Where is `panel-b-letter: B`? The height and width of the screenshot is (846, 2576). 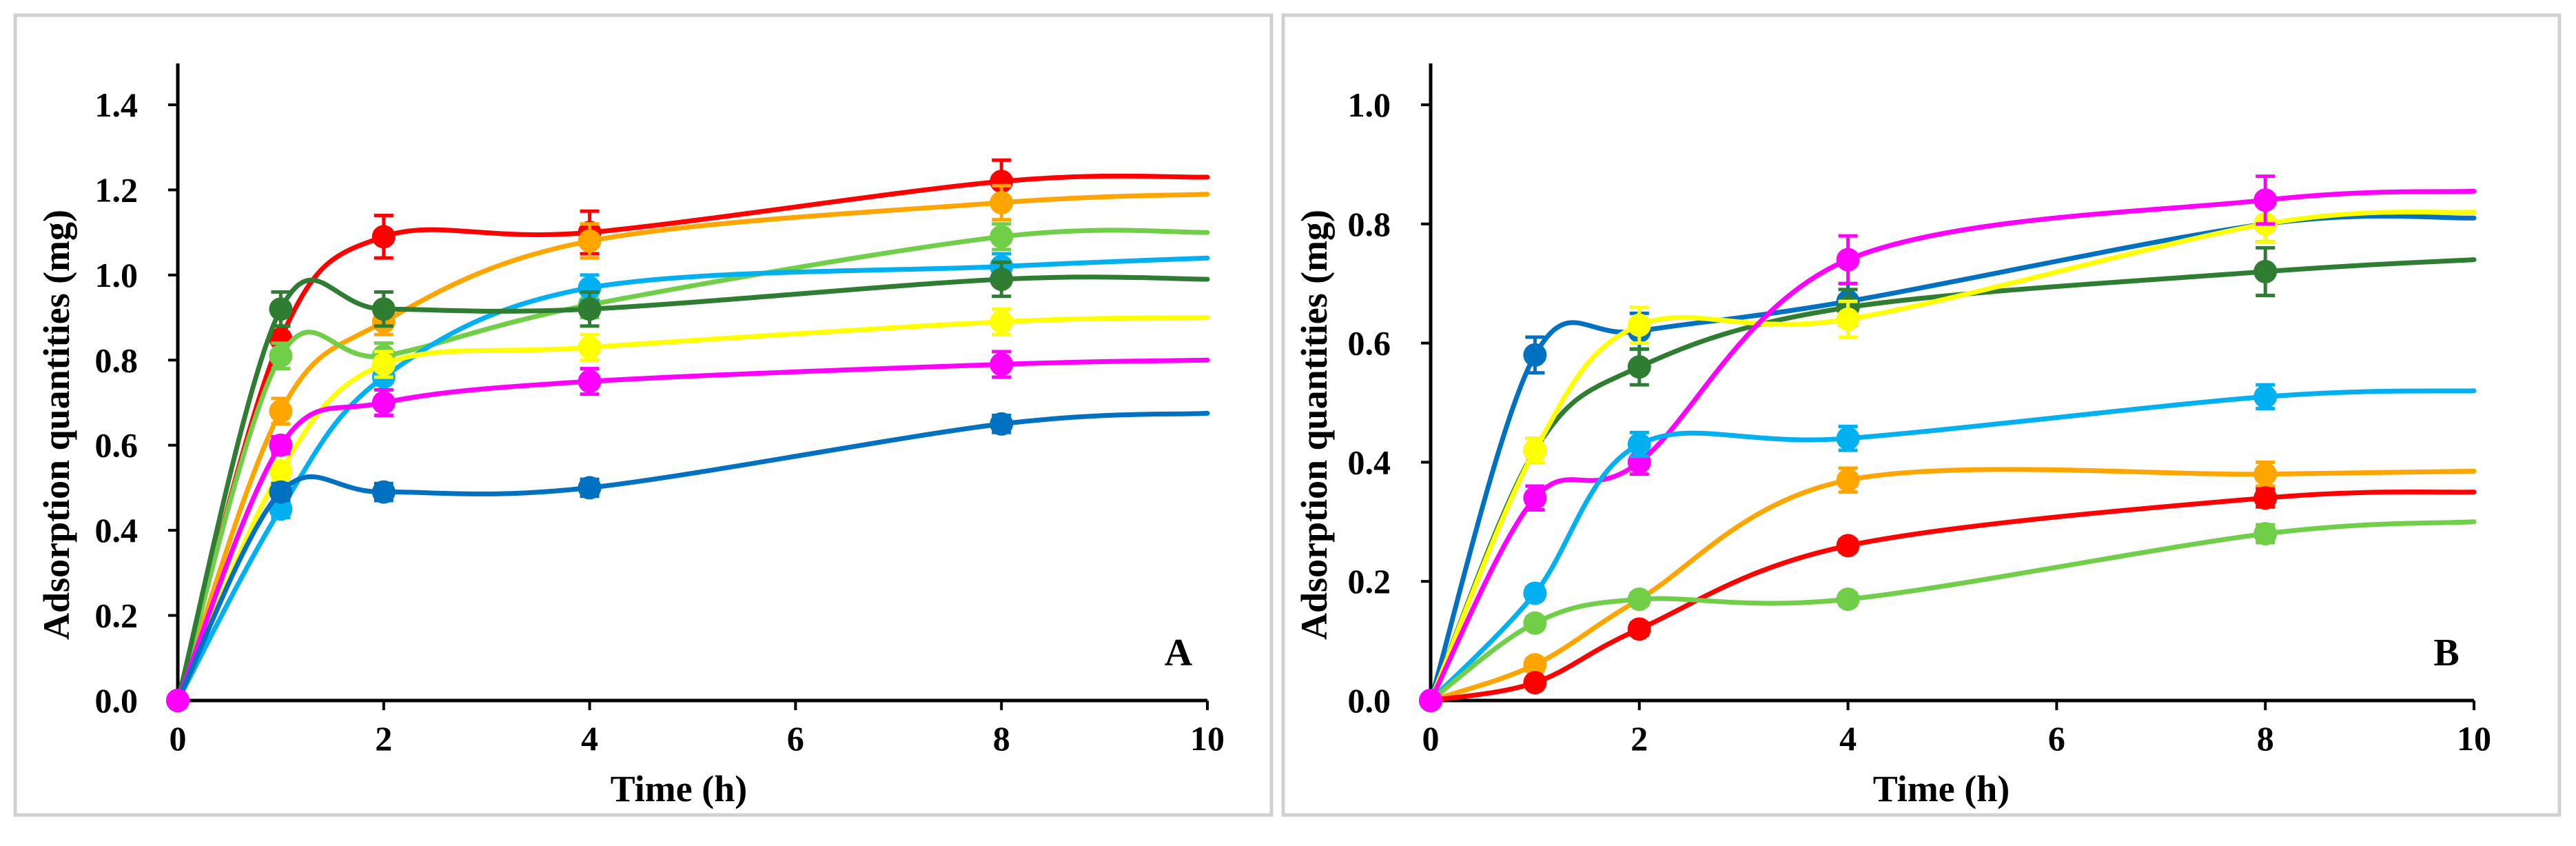 panel-b-letter: B is located at coordinates (2446, 653).